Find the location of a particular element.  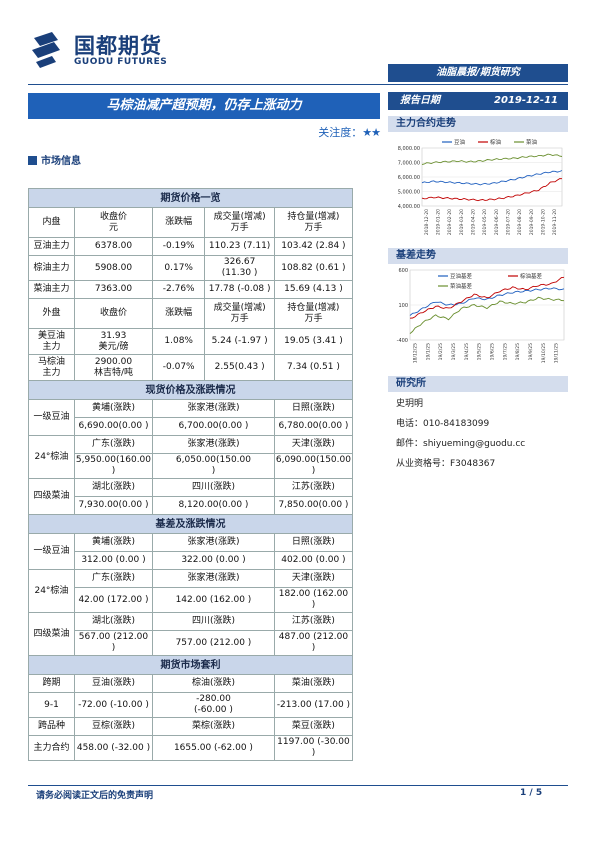

region-label: 天津(涨跌) is located at coordinates (313, 444).